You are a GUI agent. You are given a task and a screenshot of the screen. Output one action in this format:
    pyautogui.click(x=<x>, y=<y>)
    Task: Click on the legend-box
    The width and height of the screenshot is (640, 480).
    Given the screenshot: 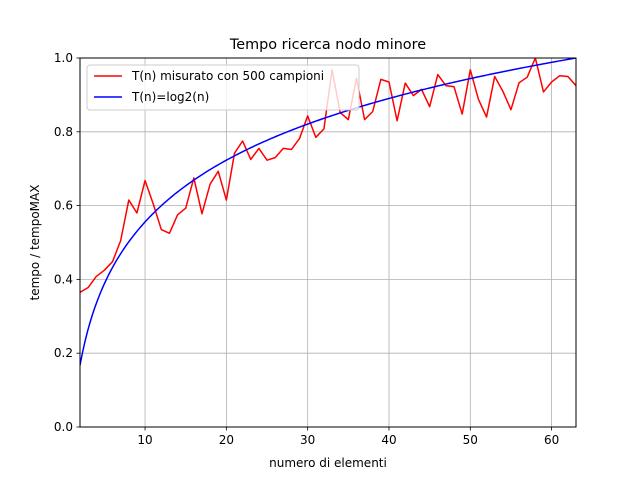 What is the action you would take?
    pyautogui.click(x=223, y=87)
    